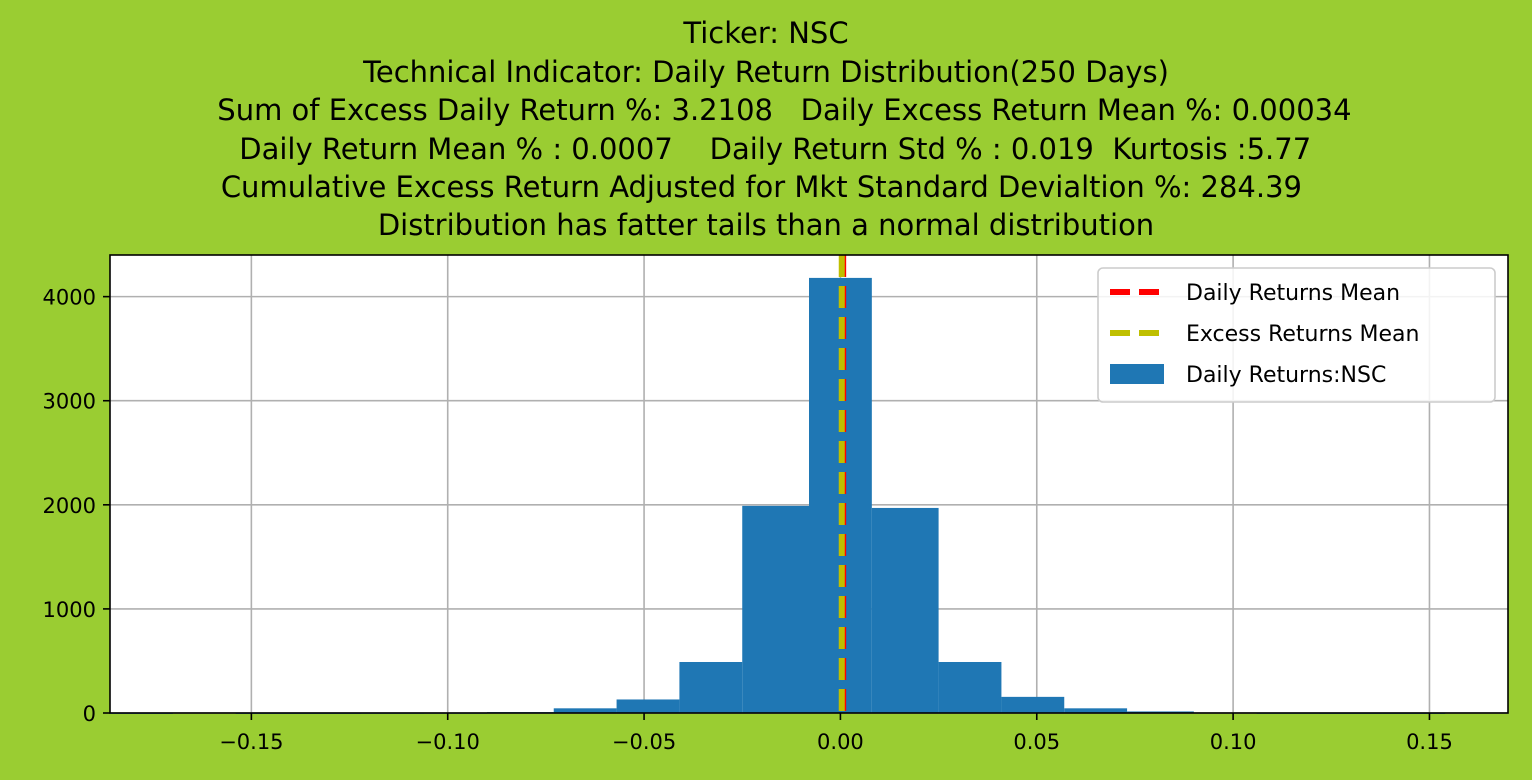 The image size is (1532, 780). I want to click on mean-lines, so click(842, 484).